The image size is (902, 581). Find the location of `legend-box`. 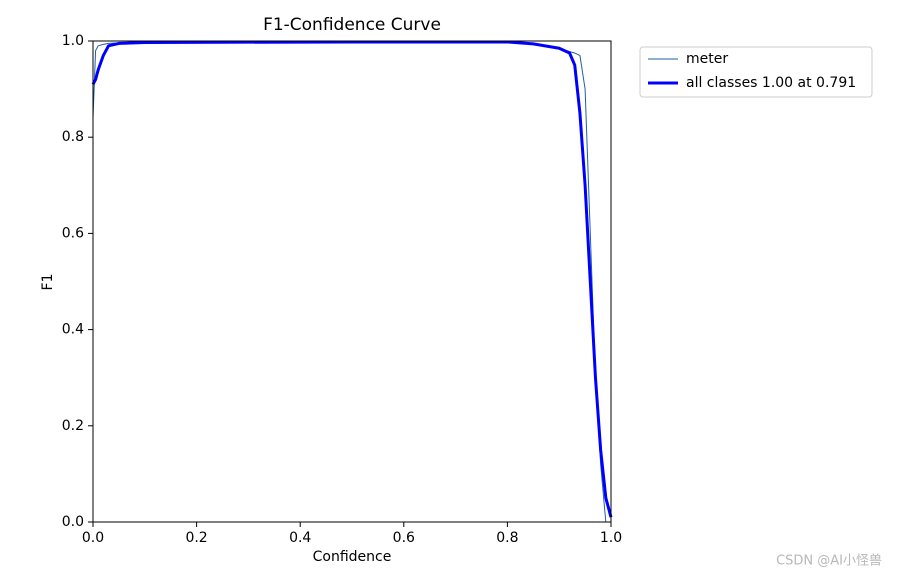

legend-box is located at coordinates (756, 72).